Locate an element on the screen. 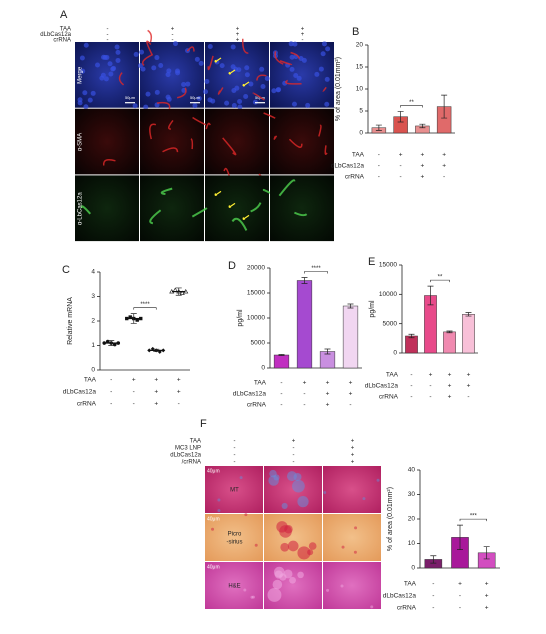 The height and width of the screenshot is (634, 546). scale-label: 50μm is located at coordinates (195, 97).